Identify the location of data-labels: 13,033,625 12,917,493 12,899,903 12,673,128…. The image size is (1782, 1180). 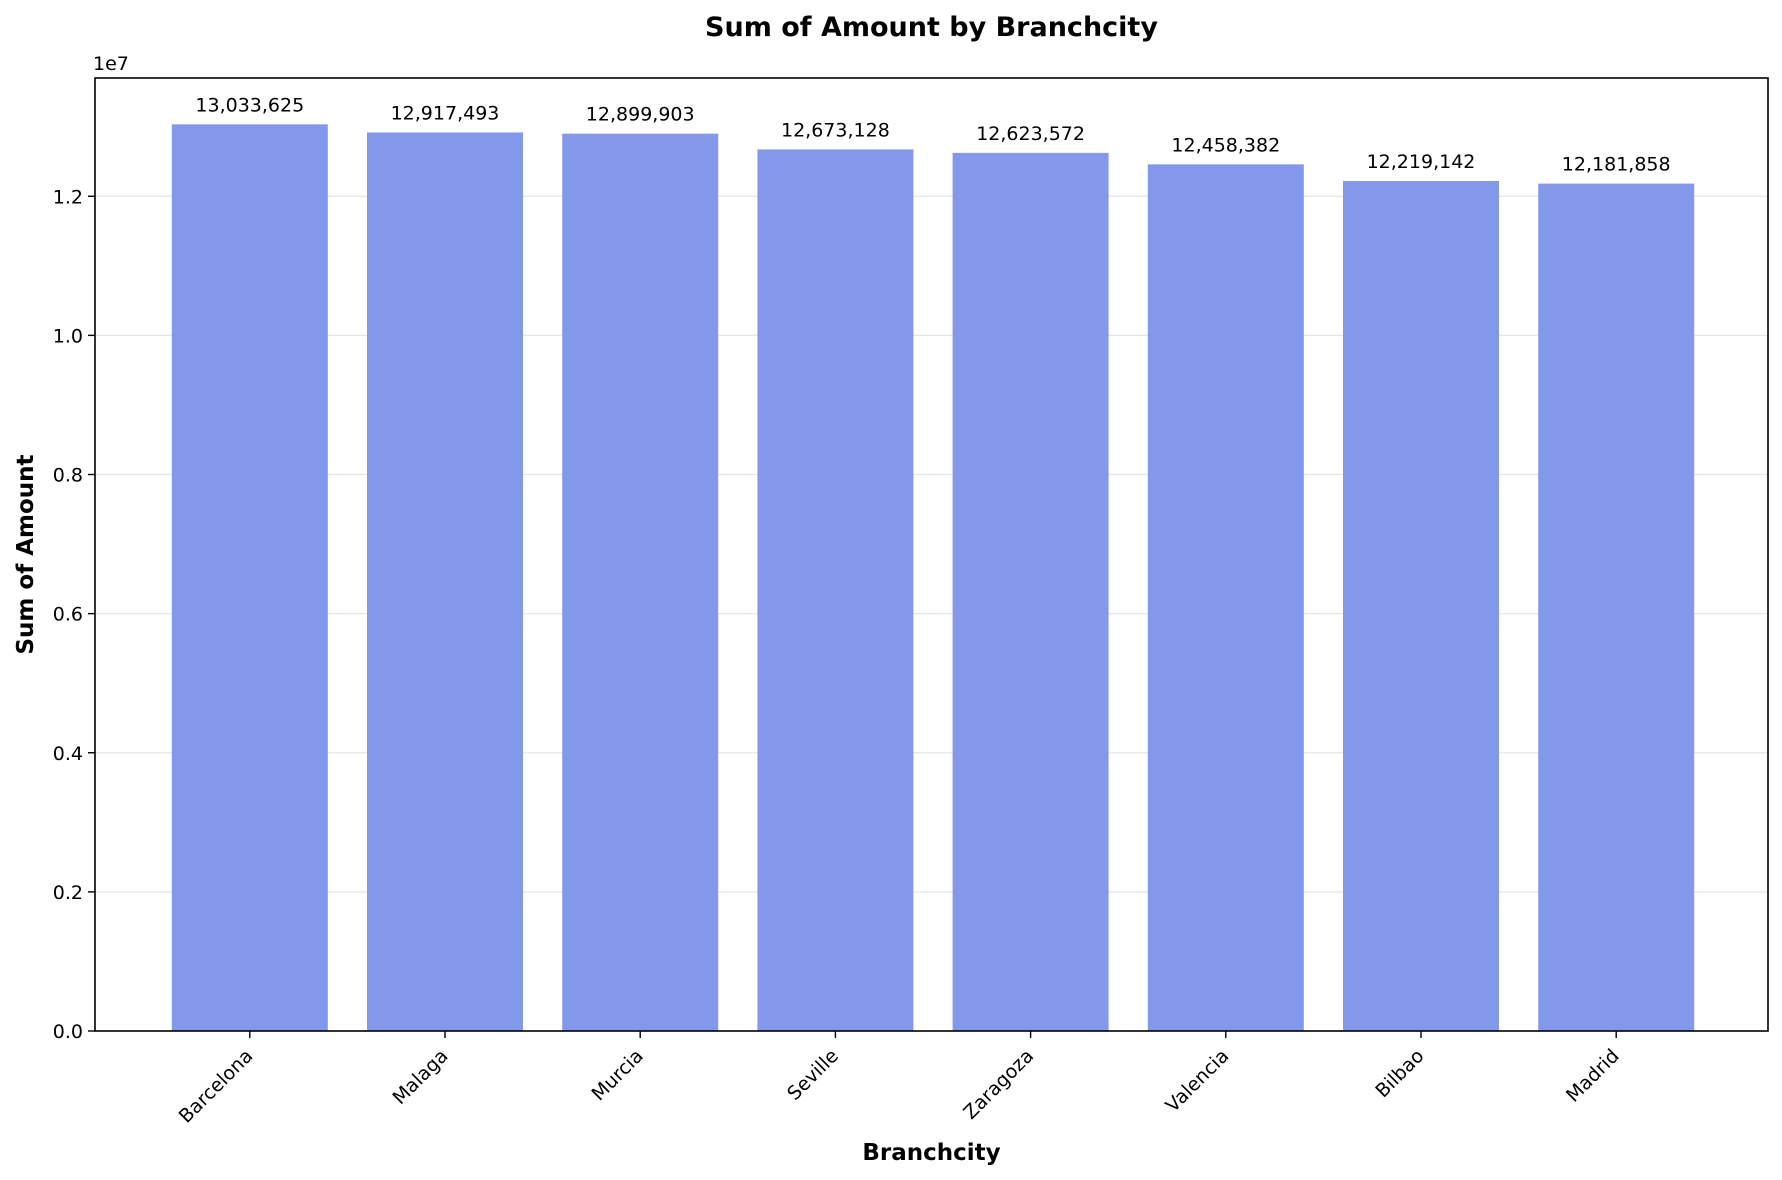
(932, 134).